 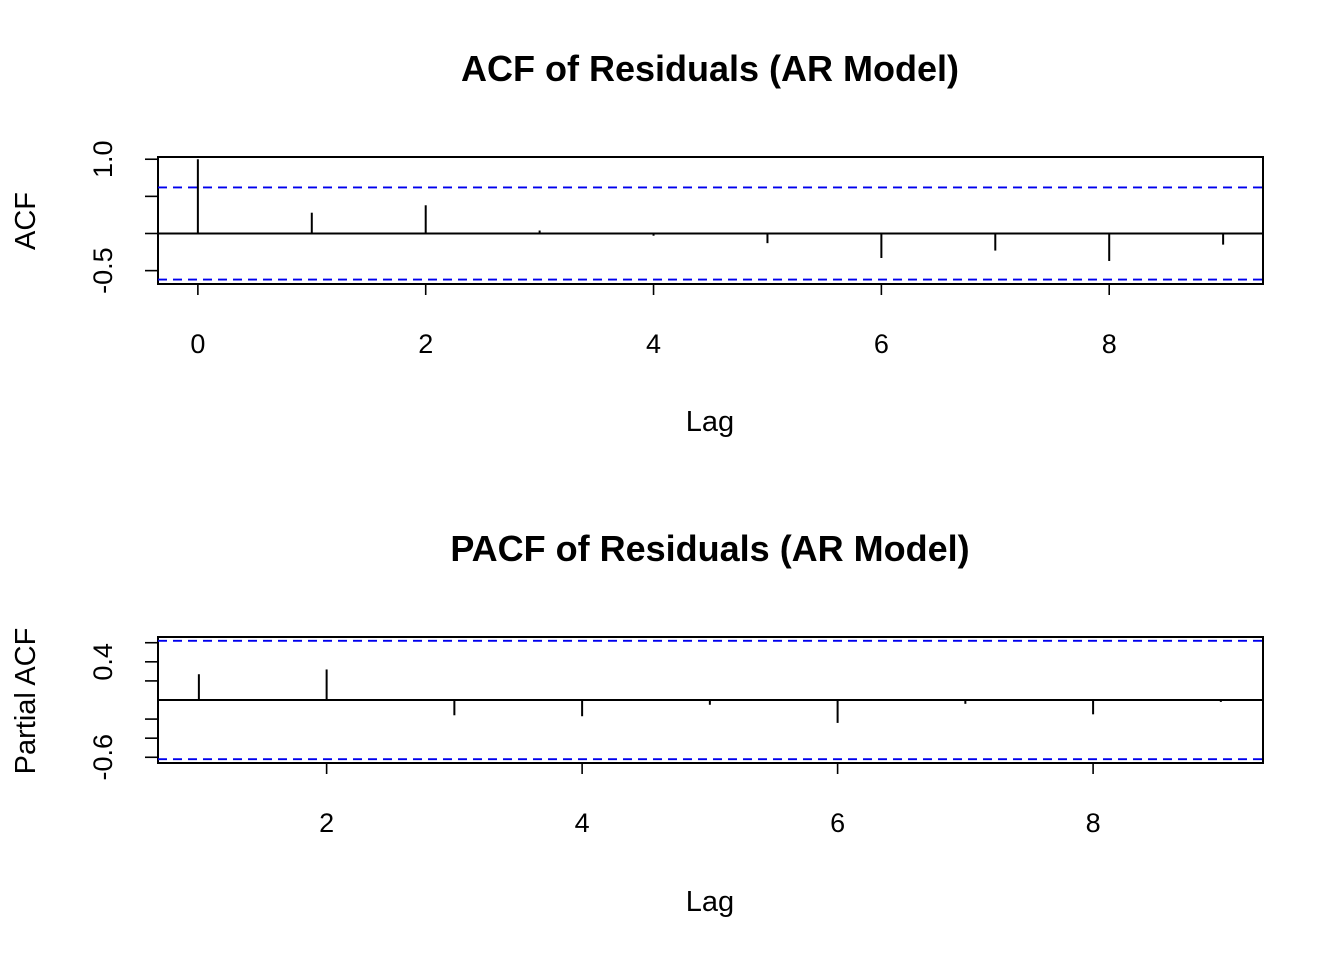 I want to click on acf-y-tick-label: 1.0, so click(x=103, y=159).